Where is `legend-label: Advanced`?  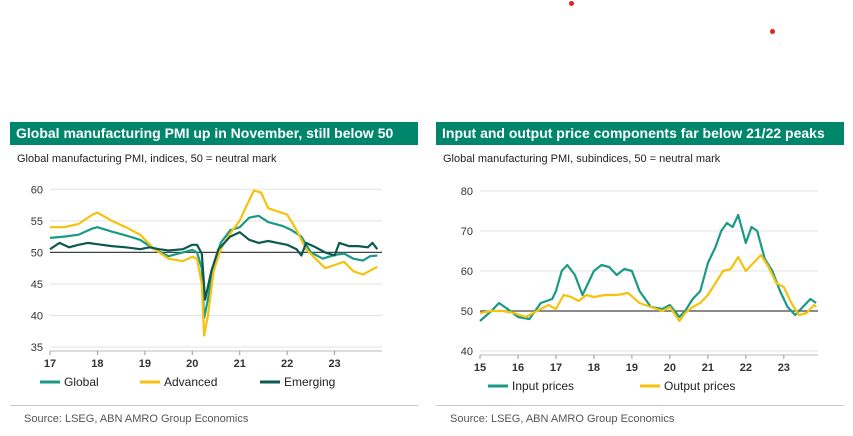
legend-label: Advanced is located at coordinates (190, 382).